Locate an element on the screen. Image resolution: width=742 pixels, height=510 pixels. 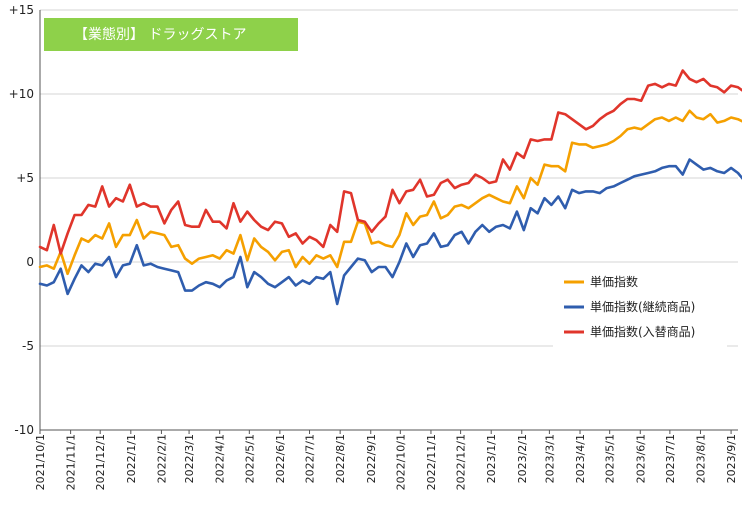
legend-label-1: 単価指数(継続商品) is located at coordinates (642, 306).